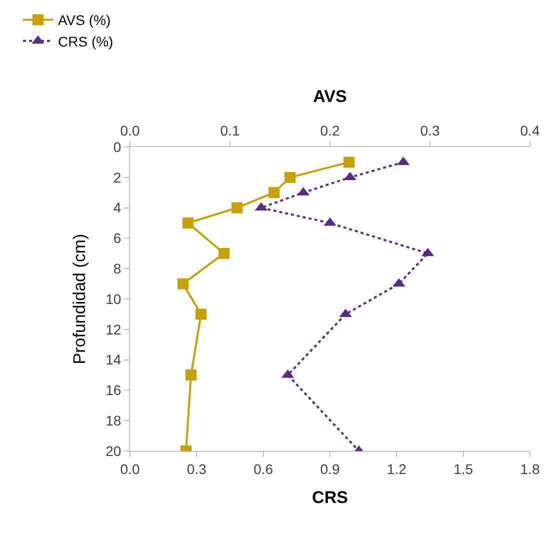  Describe the element at coordinates (430, 130) in the screenshot. I see `x2-tick-label: 0.3` at that location.